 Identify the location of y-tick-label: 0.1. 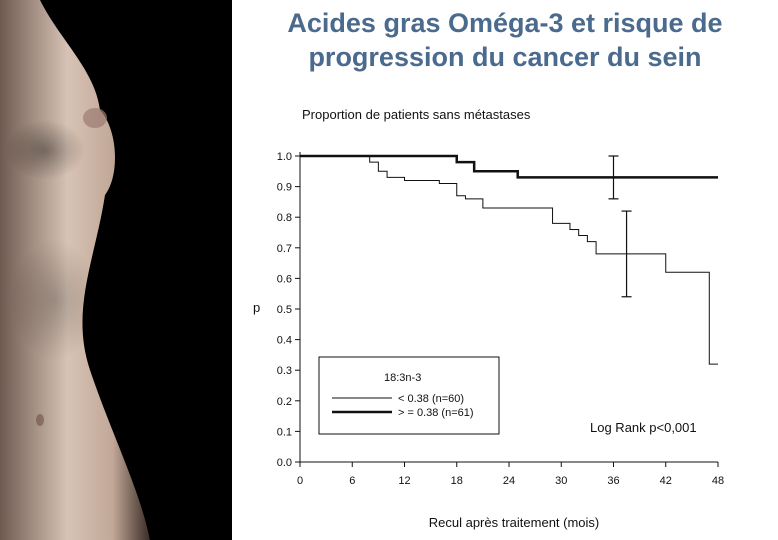
(284, 432).